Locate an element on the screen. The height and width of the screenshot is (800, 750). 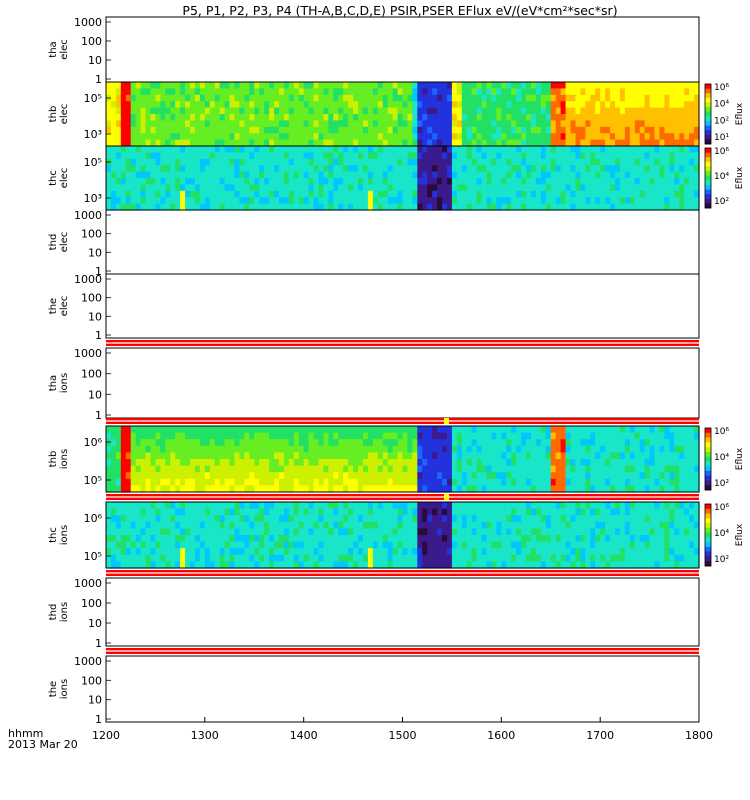
panel-probe-label: thc is located at coordinates (53, 535).